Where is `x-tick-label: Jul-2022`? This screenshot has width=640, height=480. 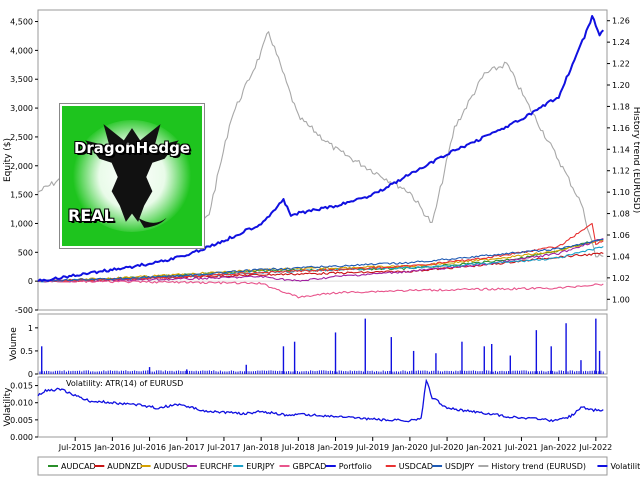 x-tick-label: Jul-2022 is located at coordinates (595, 447).